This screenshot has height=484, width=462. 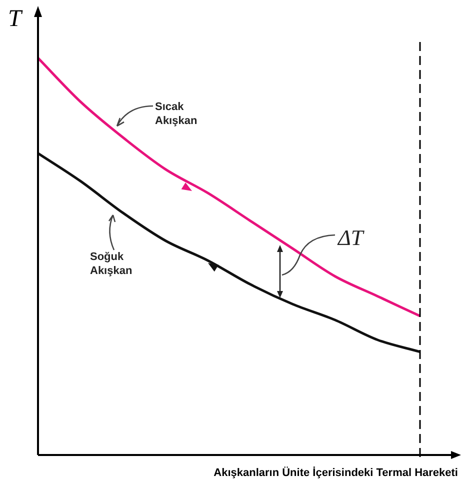 I want to click on text: Soğuk Akışkan, so click(x=111, y=264).